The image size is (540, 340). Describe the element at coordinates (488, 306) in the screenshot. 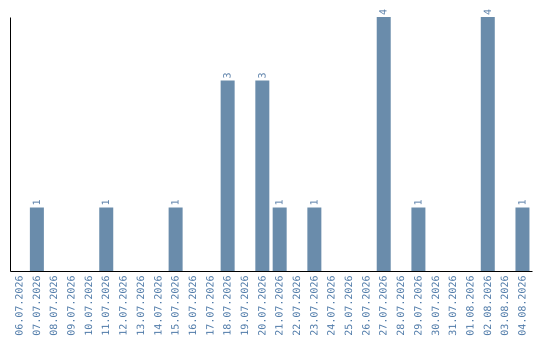

I see `x-tick-label: 02.08.2026` at that location.